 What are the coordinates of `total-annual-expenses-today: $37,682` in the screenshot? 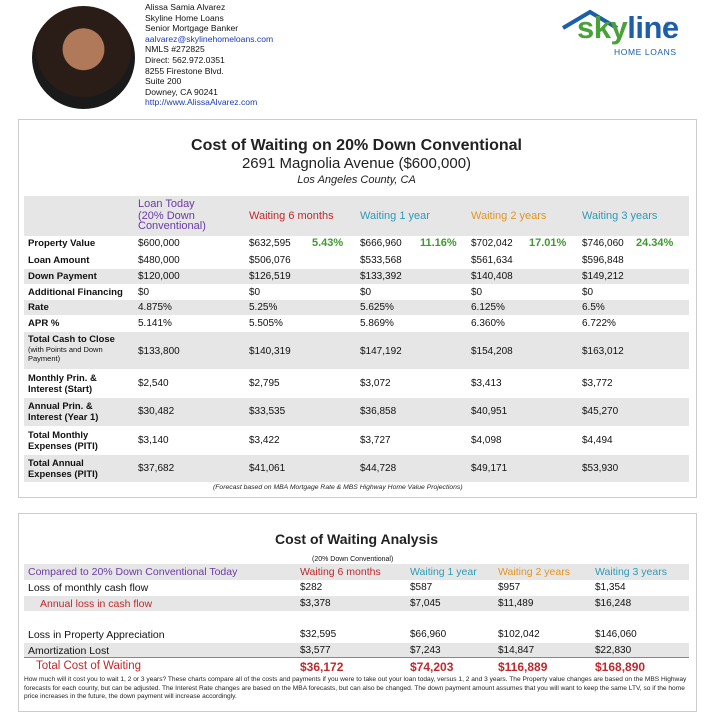 It's located at (156, 468).